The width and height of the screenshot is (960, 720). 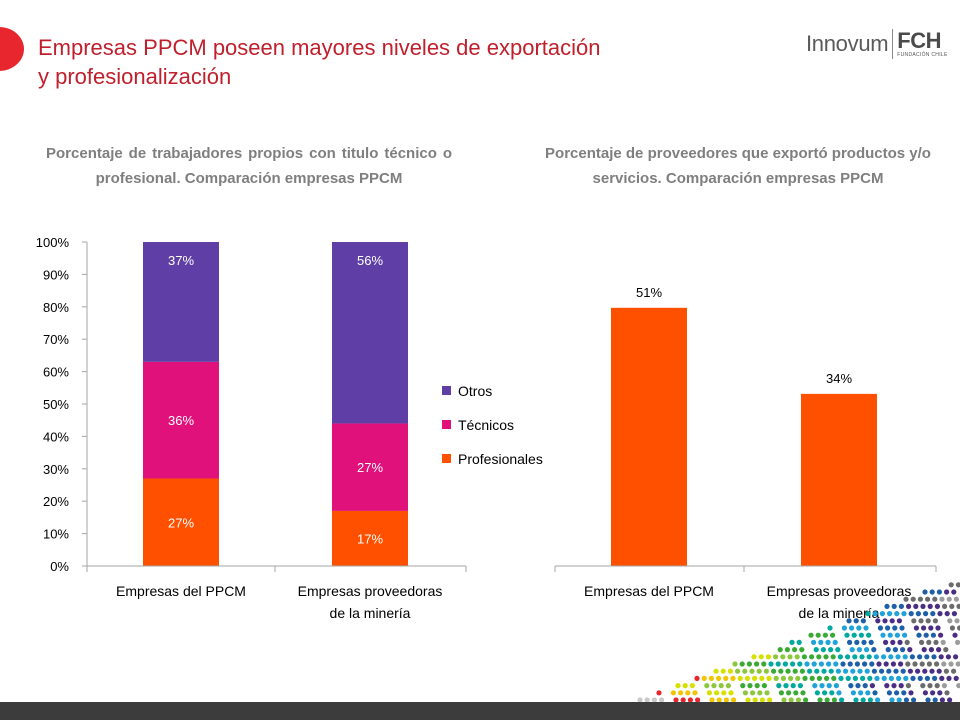 I want to click on chart-2-x-tick-label: Empresas proveedoras, so click(x=839, y=591).